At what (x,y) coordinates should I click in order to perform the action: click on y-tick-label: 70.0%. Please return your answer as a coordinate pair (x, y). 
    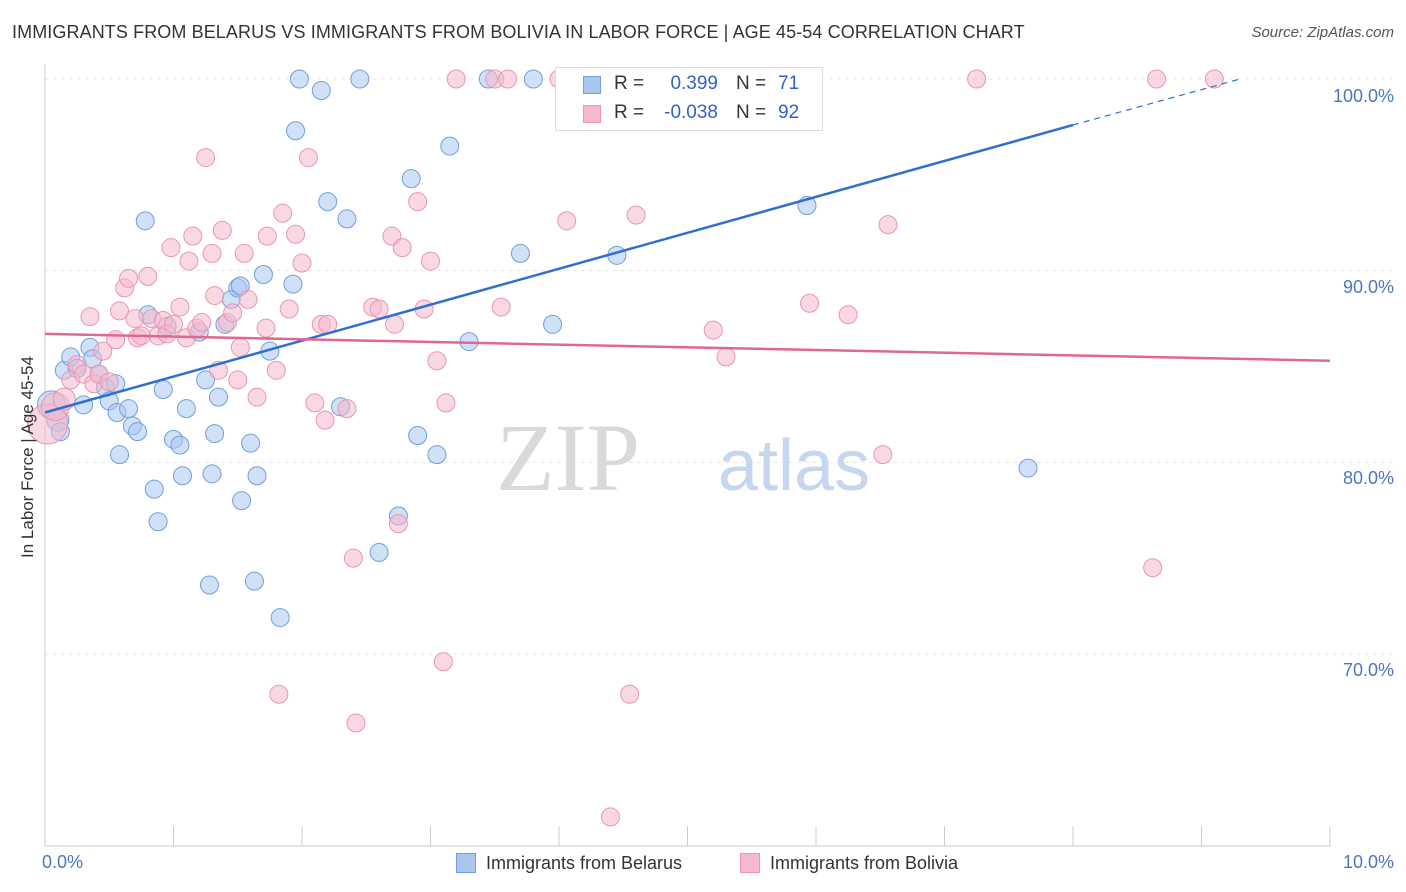
    Looking at the image, I should click on (1368, 670).